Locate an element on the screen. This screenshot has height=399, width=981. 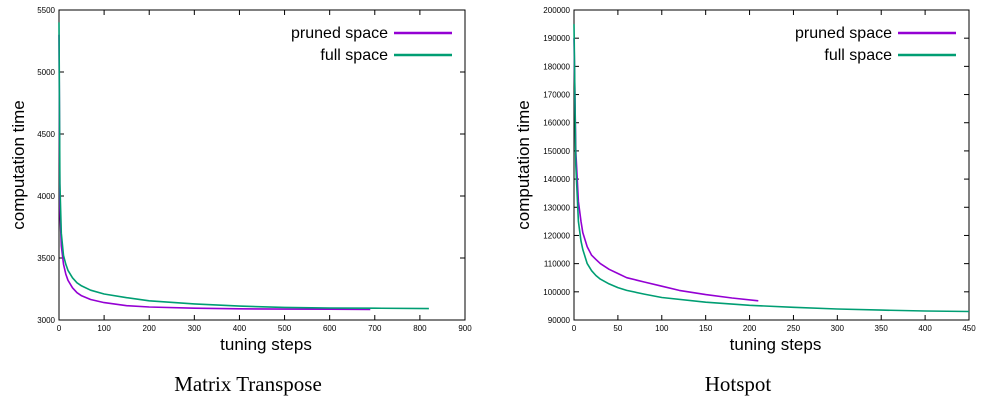
x-tick-label: 600 is located at coordinates (330, 328).